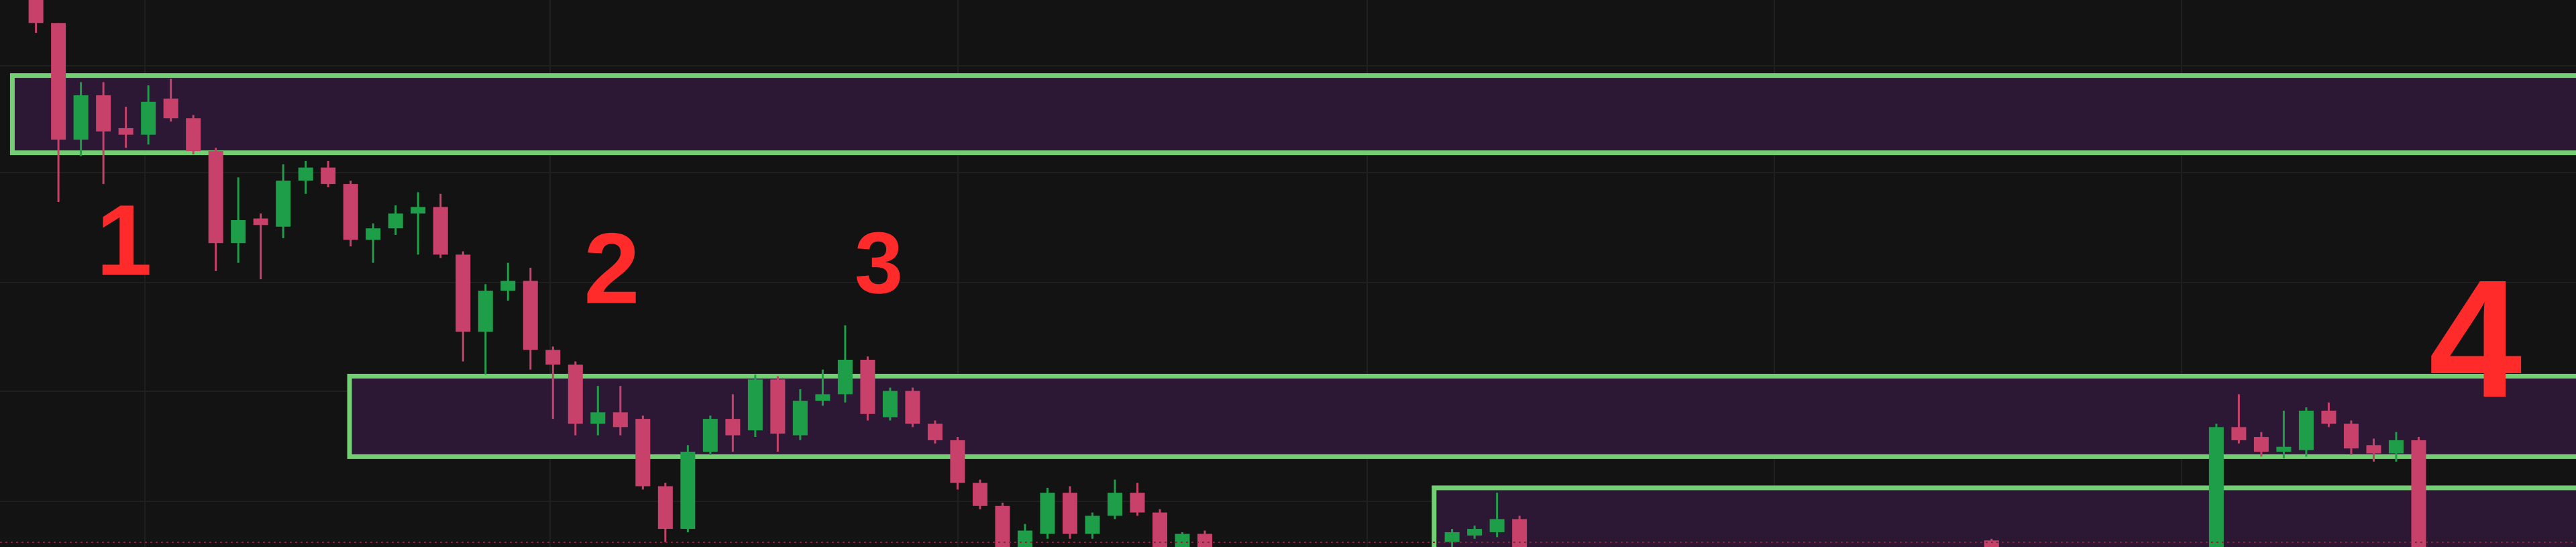 Image resolution: width=2576 pixels, height=547 pixels. What do you see at coordinates (611, 268) in the screenshot?
I see `annotation: 2` at bounding box center [611, 268].